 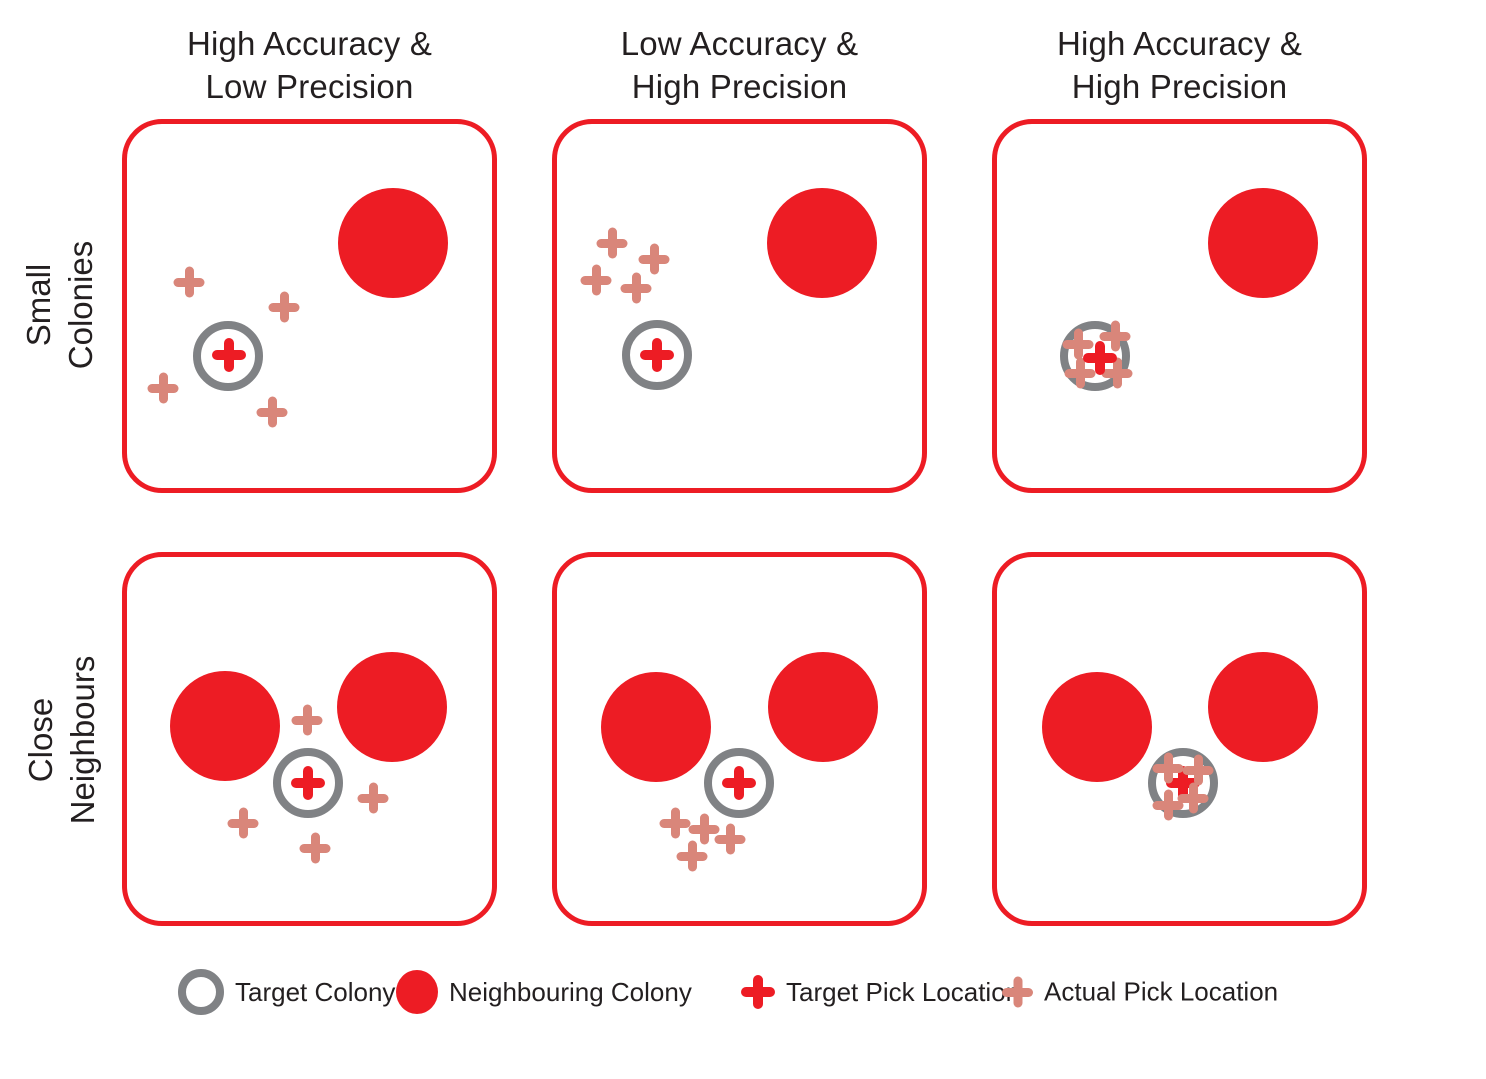 What do you see at coordinates (739, 65) in the screenshot?
I see `column-title-low-accuracy-high-precision: Low Accuracy & High Precision` at bounding box center [739, 65].